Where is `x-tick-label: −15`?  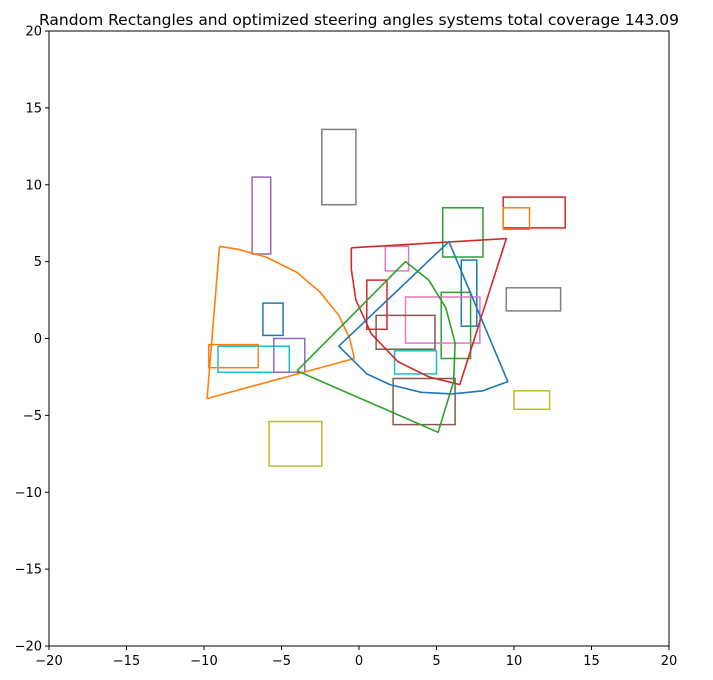
x-tick-label: −15 is located at coordinates (126, 661).